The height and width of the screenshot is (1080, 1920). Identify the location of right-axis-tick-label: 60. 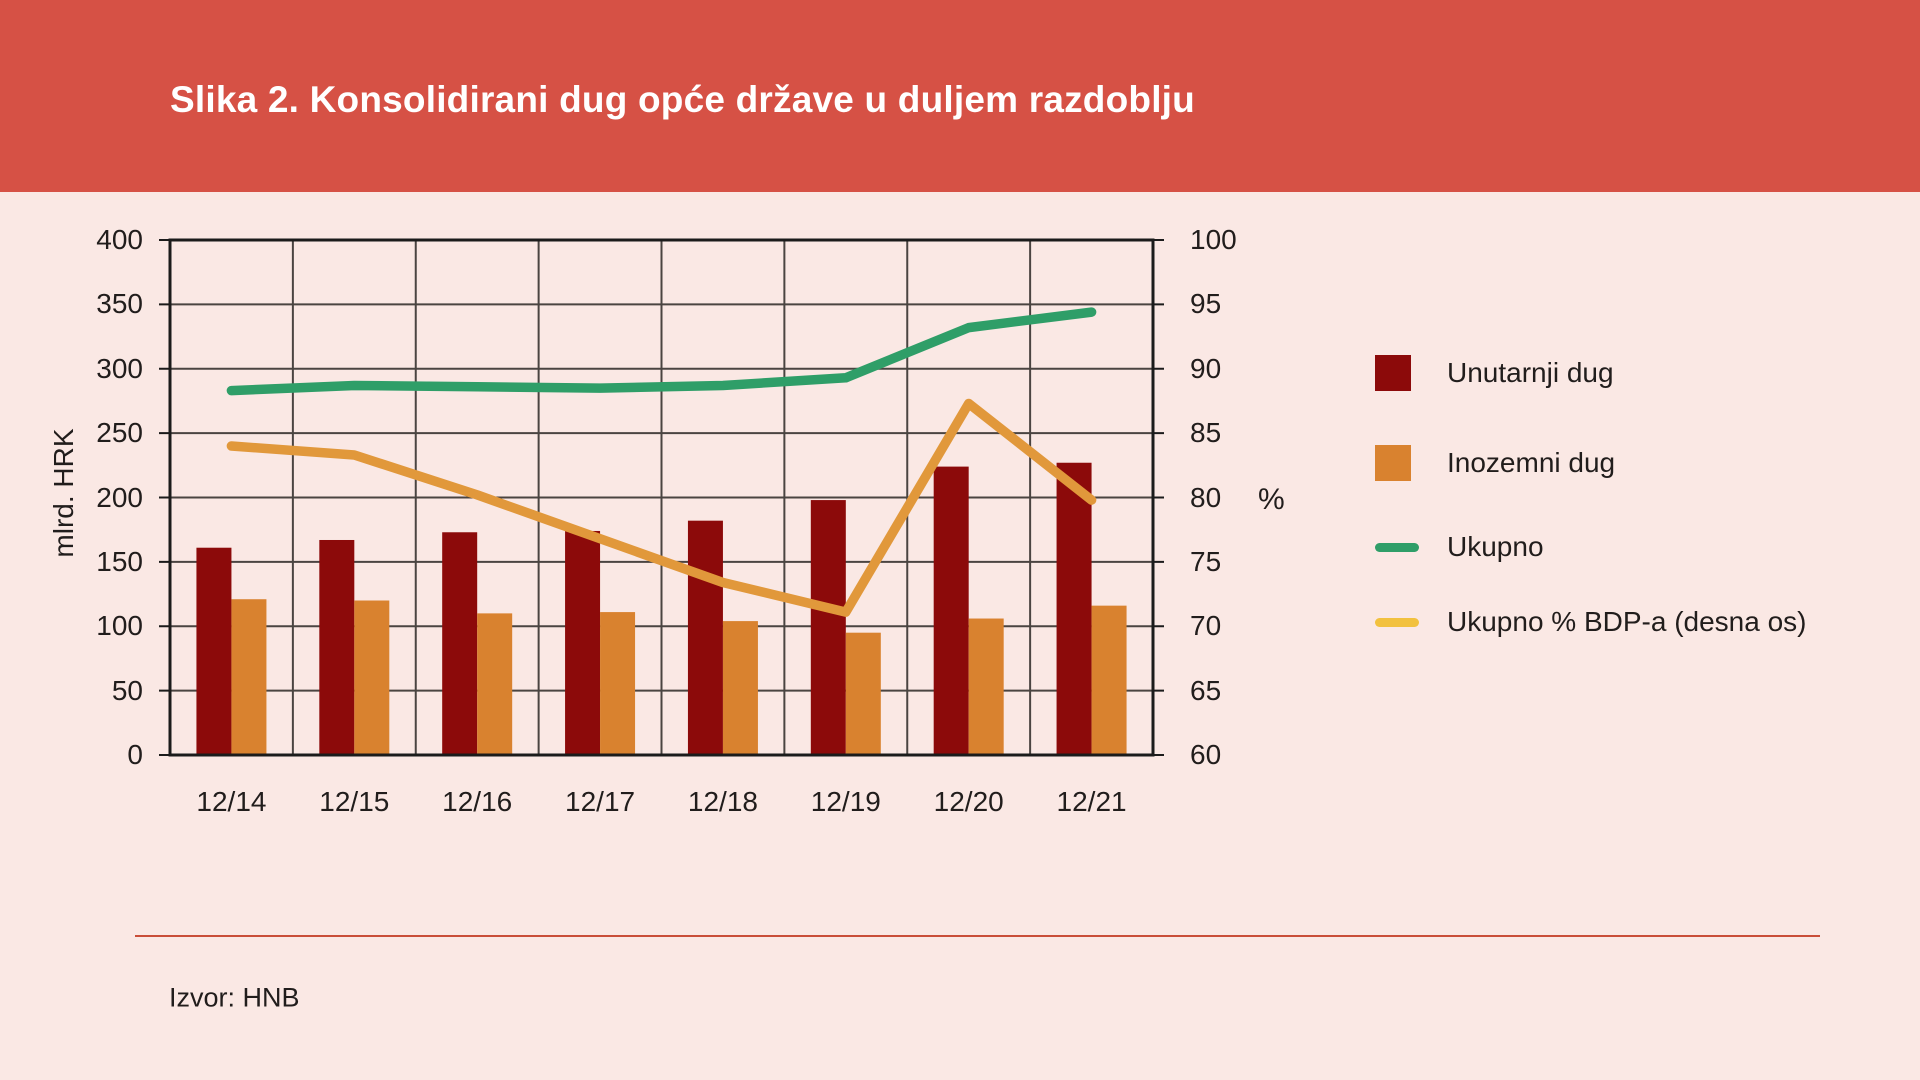
(1206, 754).